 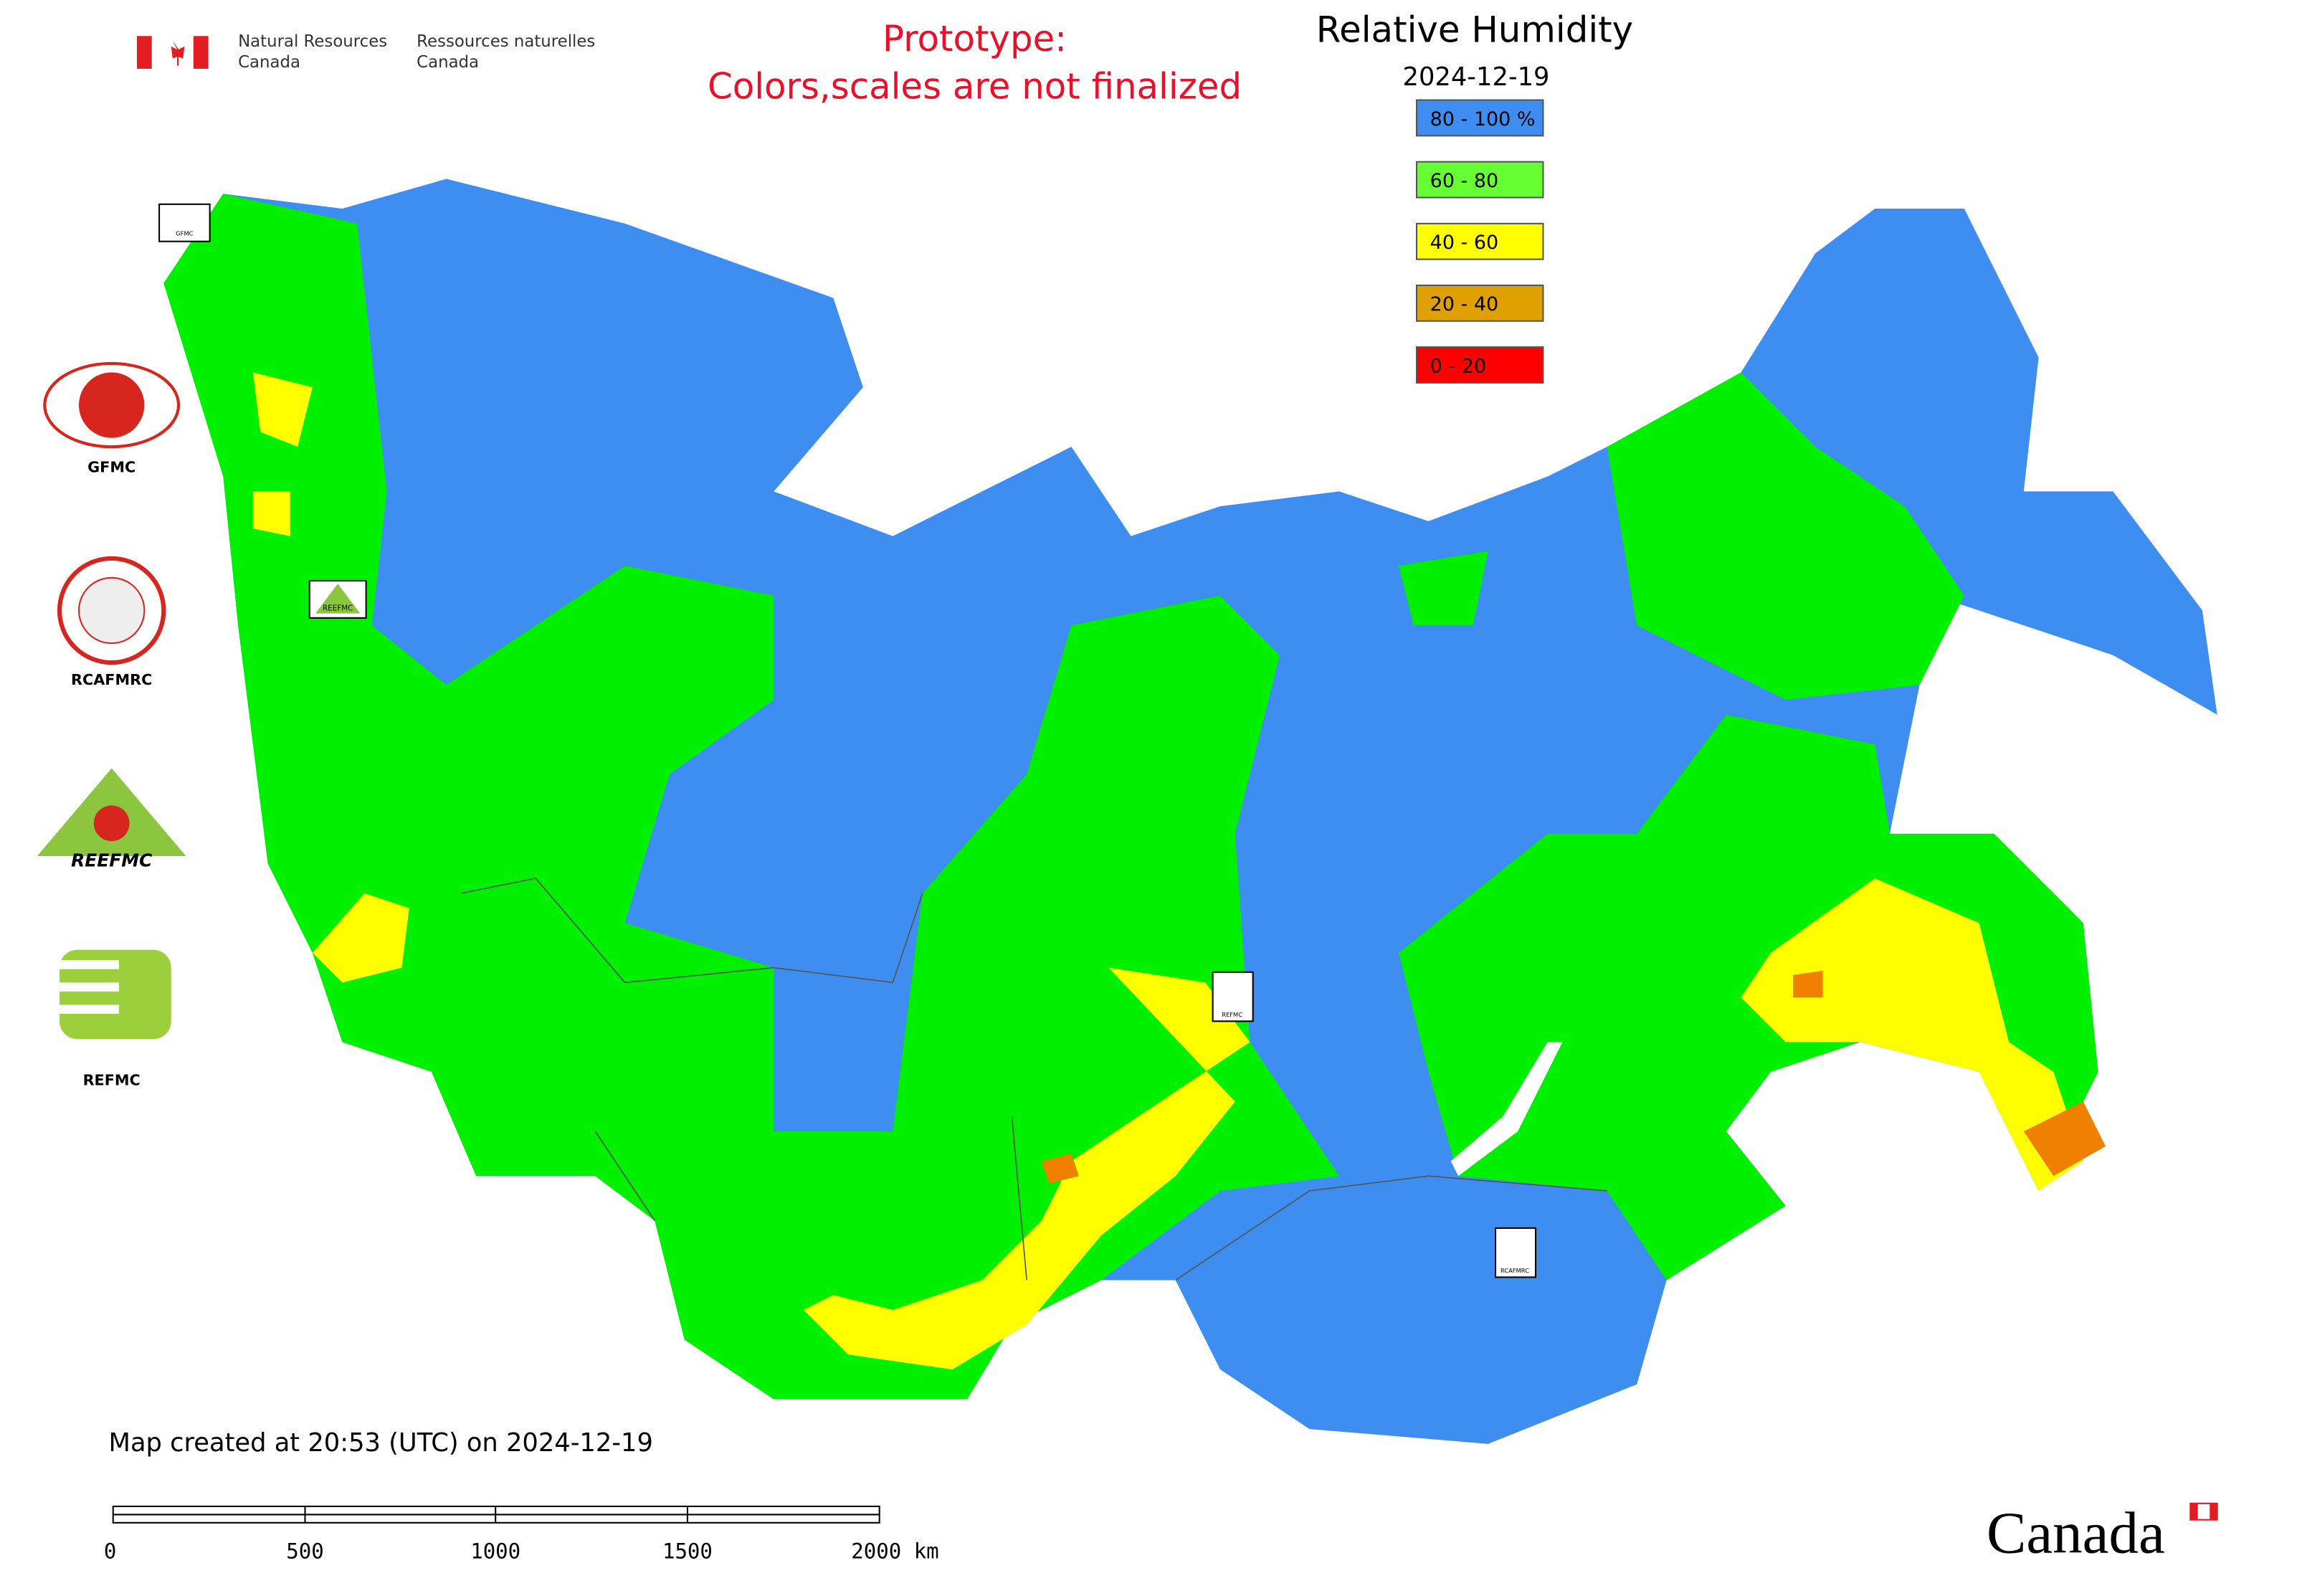 I want to click on logo-label: REEFMC, so click(x=112, y=860).